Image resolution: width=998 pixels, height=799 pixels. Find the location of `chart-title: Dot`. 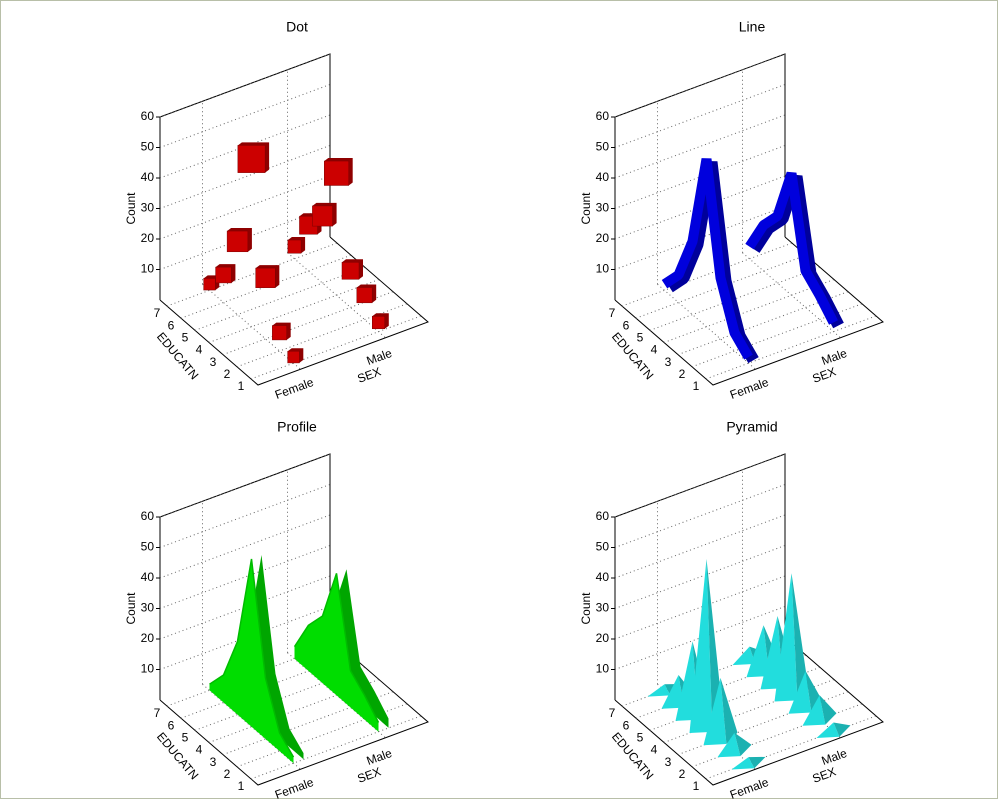

chart-title: Dot is located at coordinates (297, 27).